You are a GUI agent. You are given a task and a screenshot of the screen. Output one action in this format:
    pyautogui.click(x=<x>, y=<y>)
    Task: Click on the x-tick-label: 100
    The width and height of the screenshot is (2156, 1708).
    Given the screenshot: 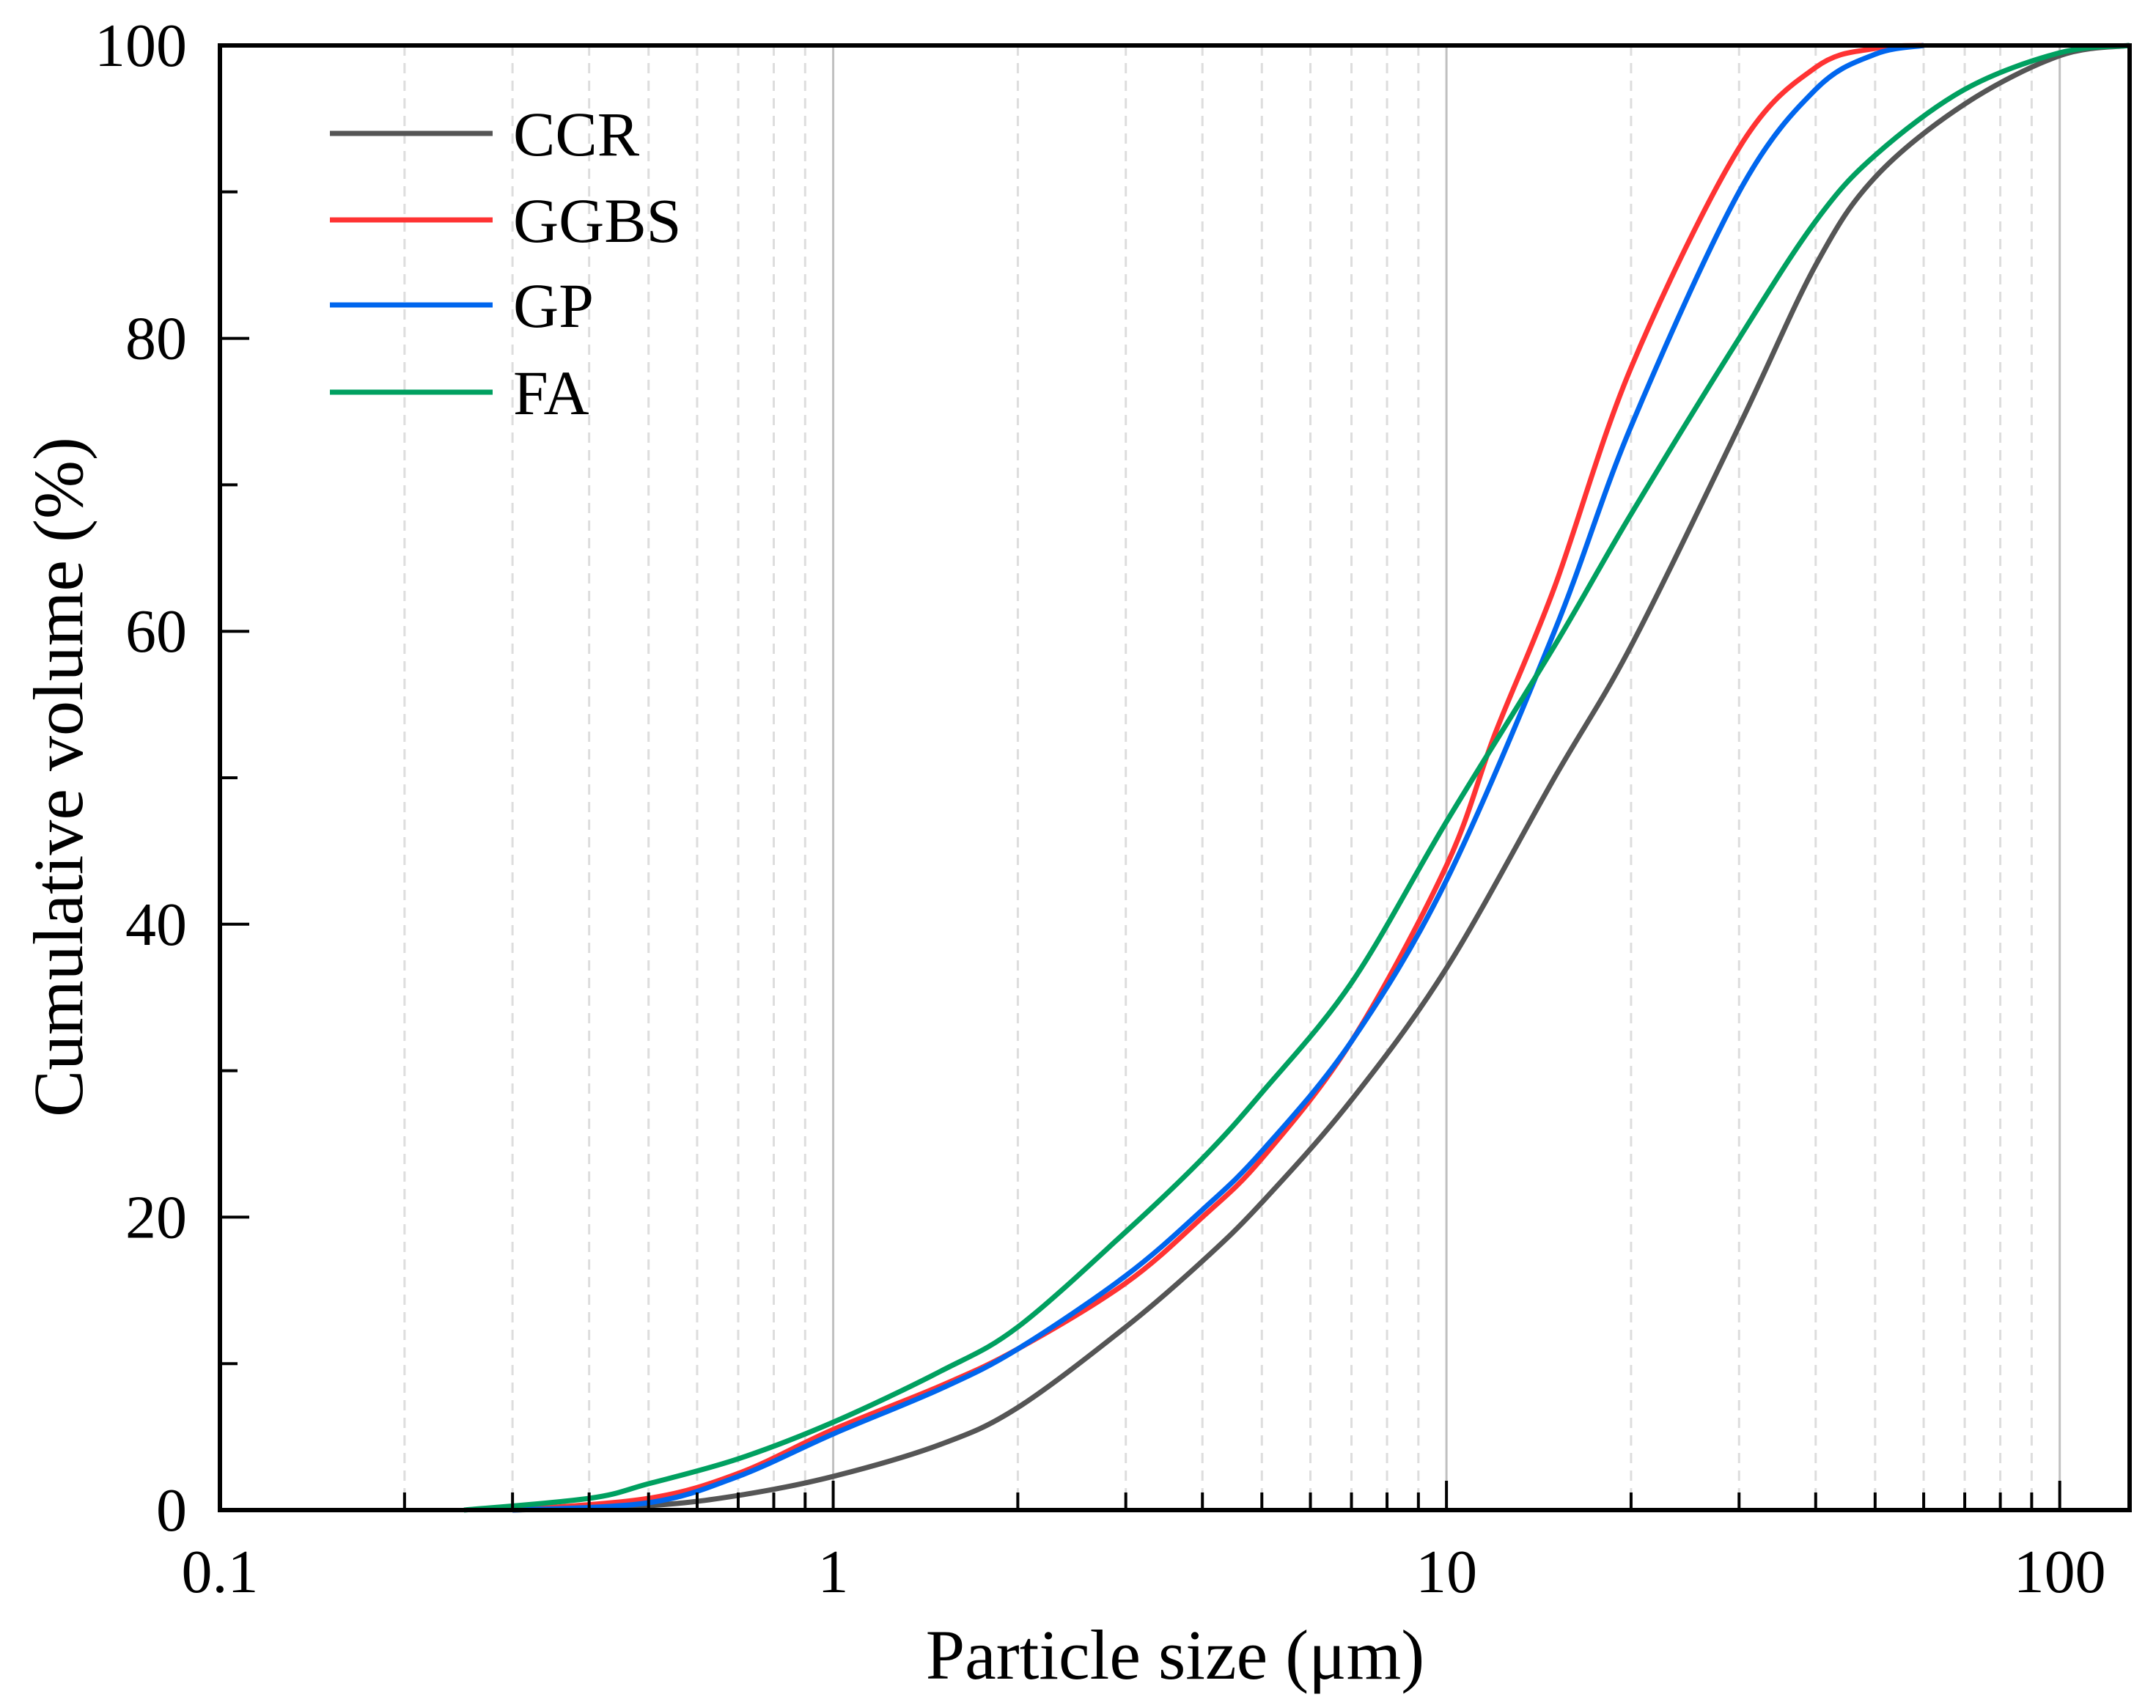 What is the action you would take?
    pyautogui.click(x=2060, y=1572)
    